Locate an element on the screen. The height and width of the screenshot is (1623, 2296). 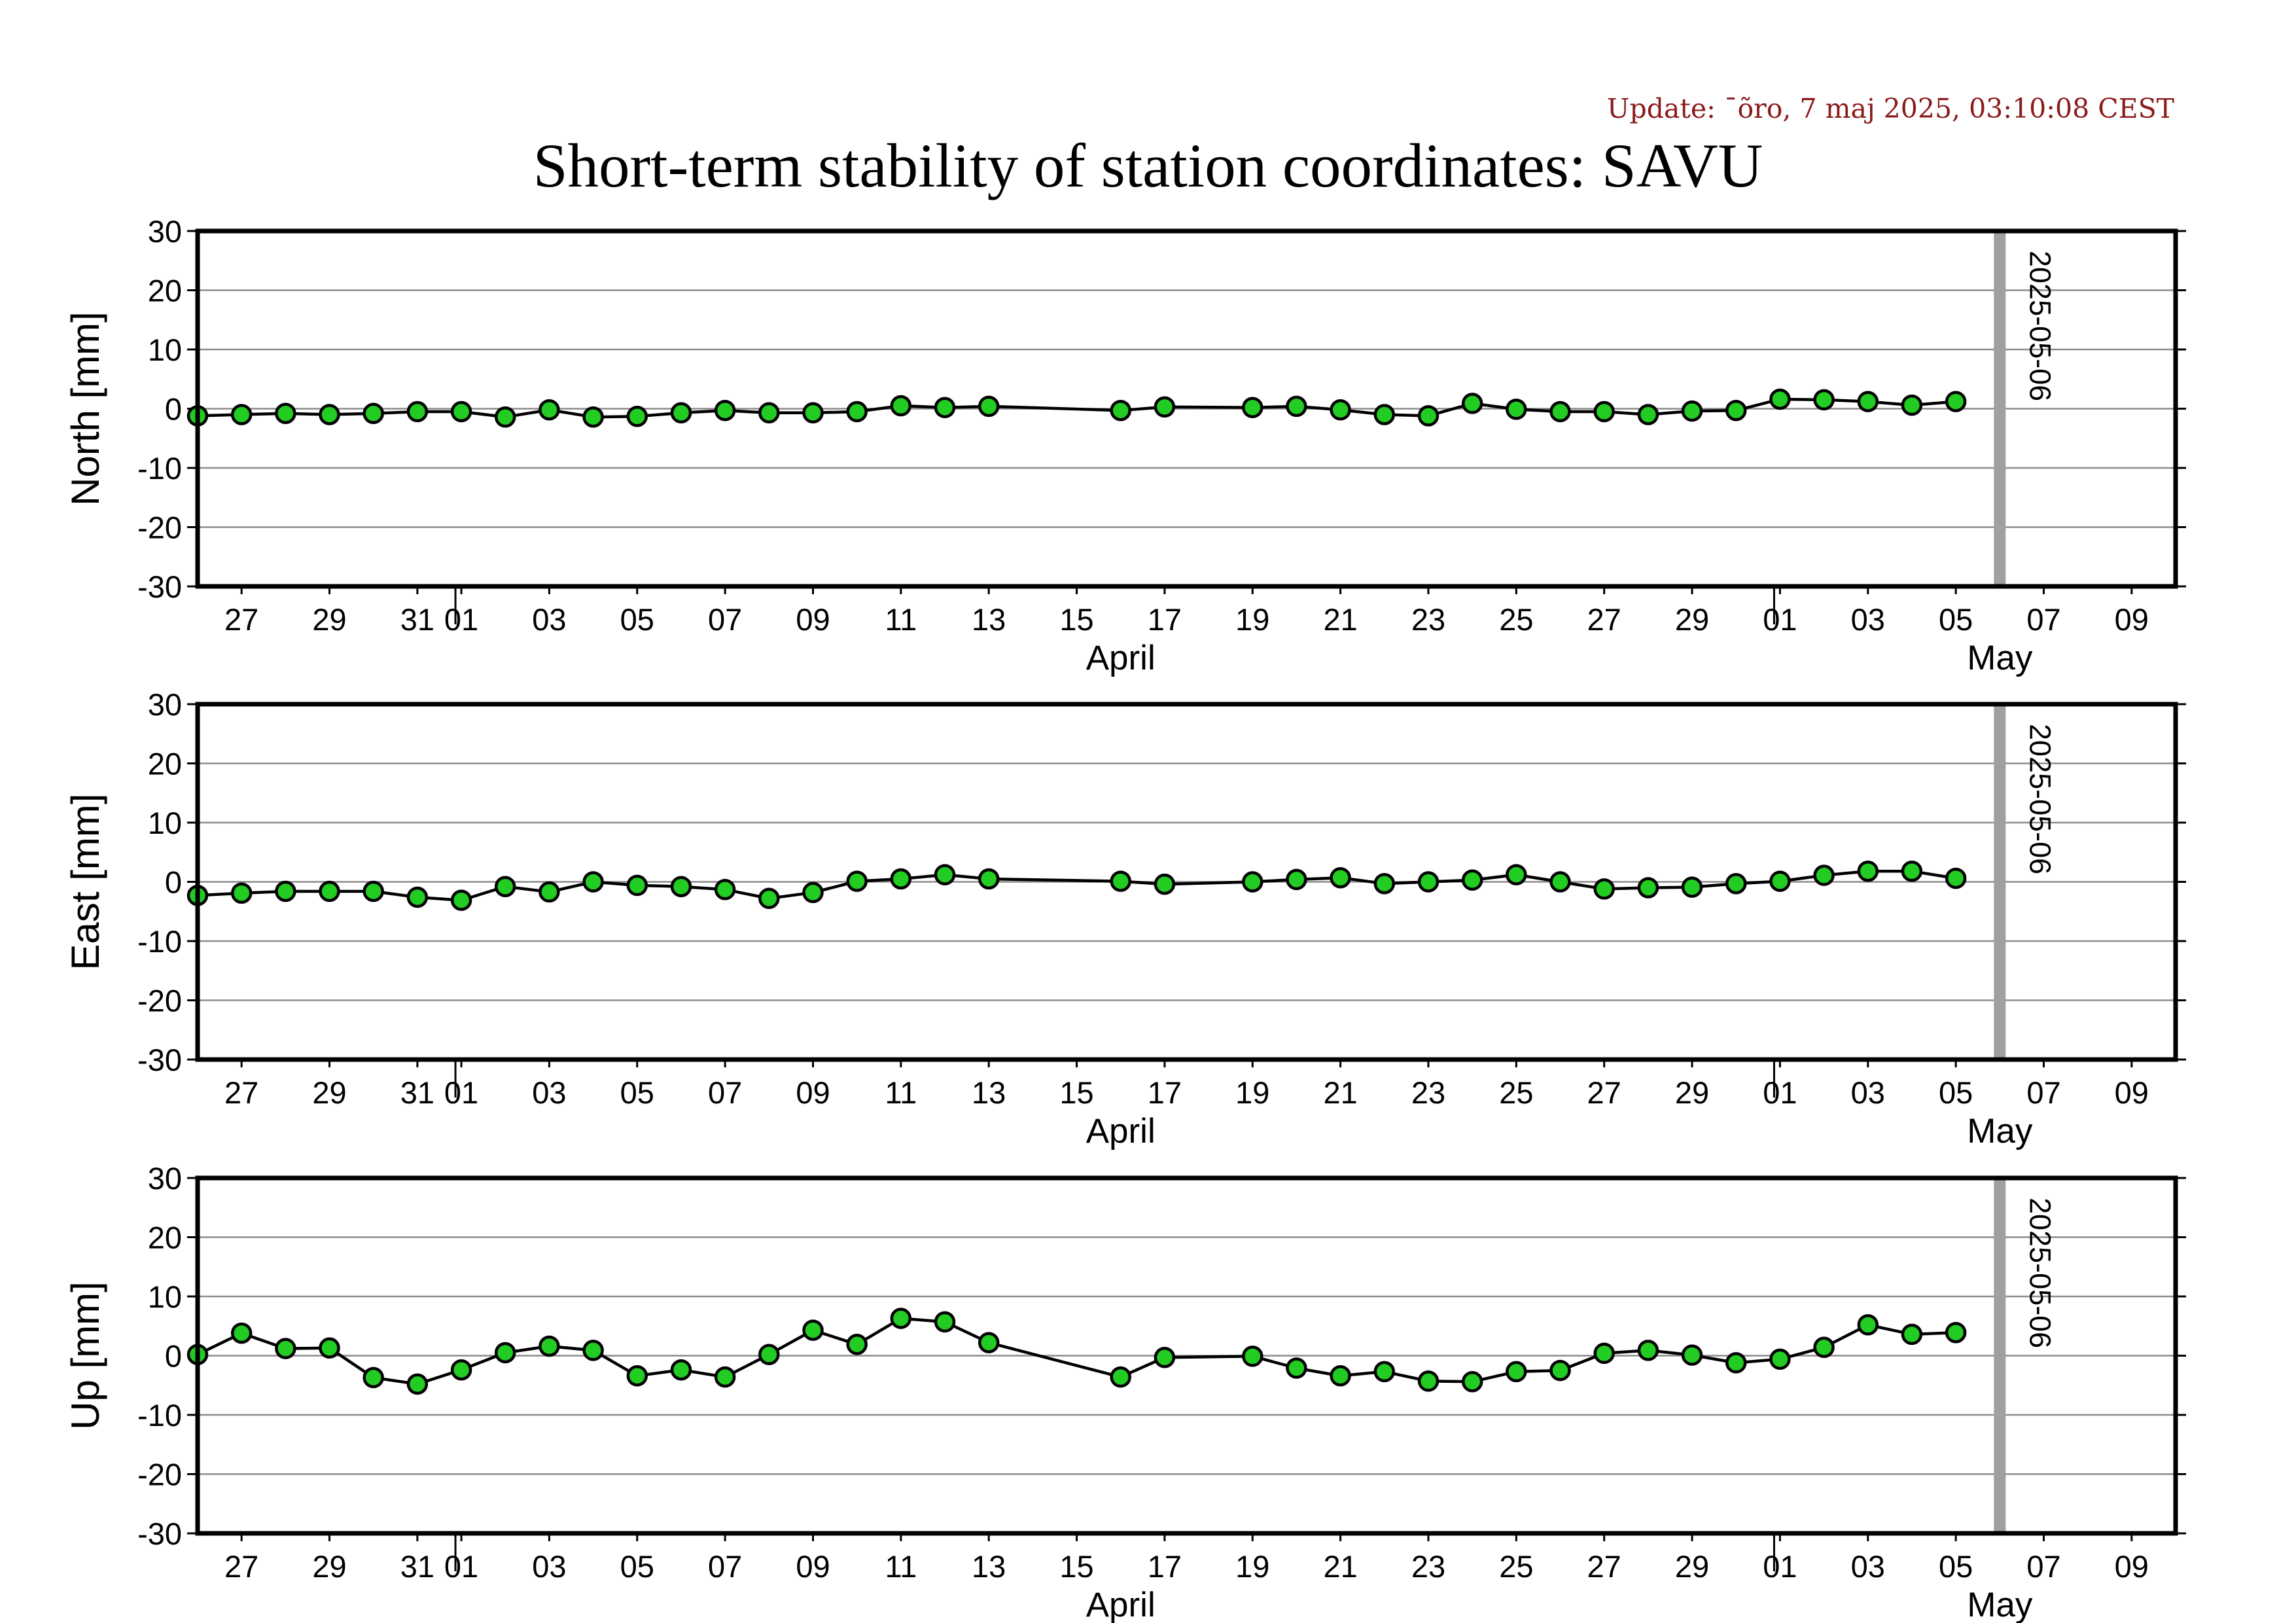
x-tick-label: 13 is located at coordinates (989, 619).